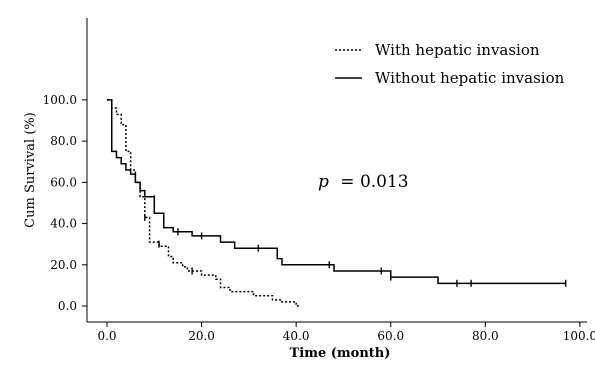 This screenshot has height=365, width=595. Describe the element at coordinates (296, 336) in the screenshot. I see `x-tick-label: 40.0` at that location.